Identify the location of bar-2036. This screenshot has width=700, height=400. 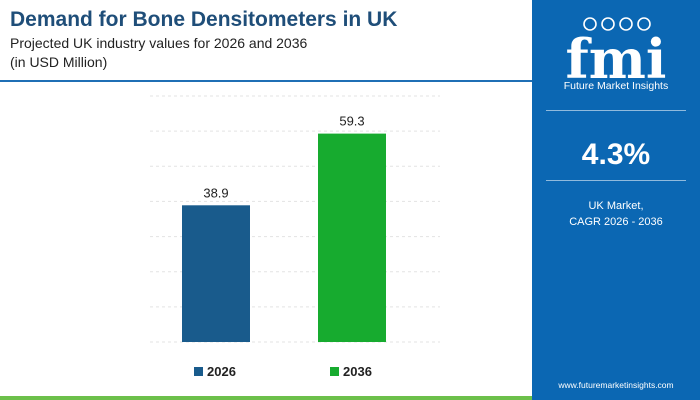
(352, 237).